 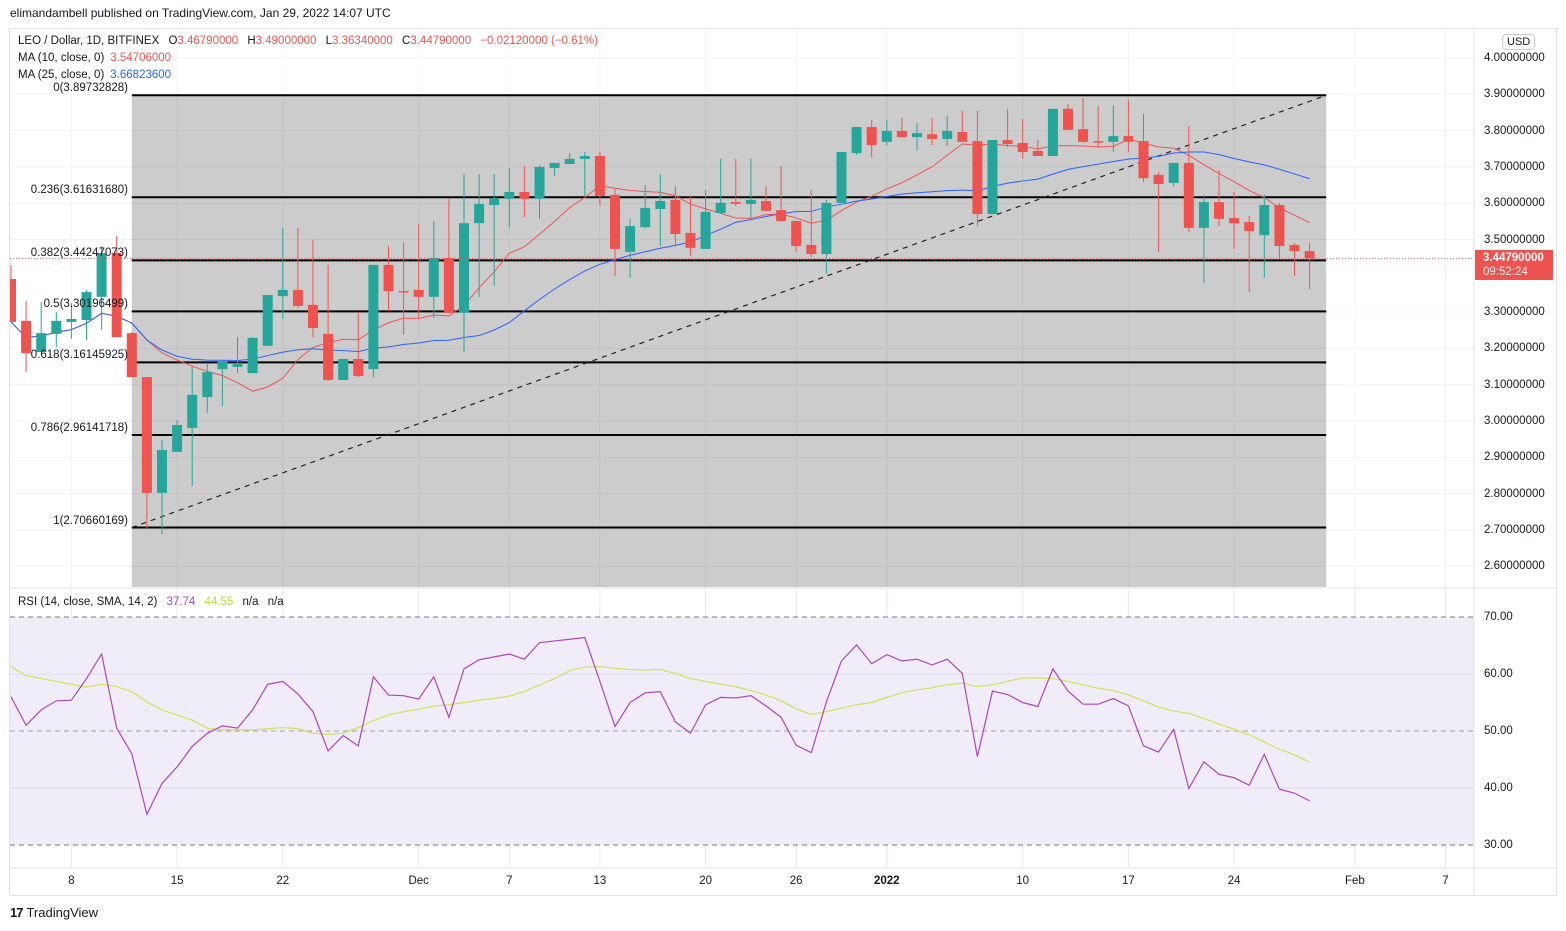 What do you see at coordinates (90, 88) in the screenshot?
I see `fib-level-label: 0(3.89732828)` at bounding box center [90, 88].